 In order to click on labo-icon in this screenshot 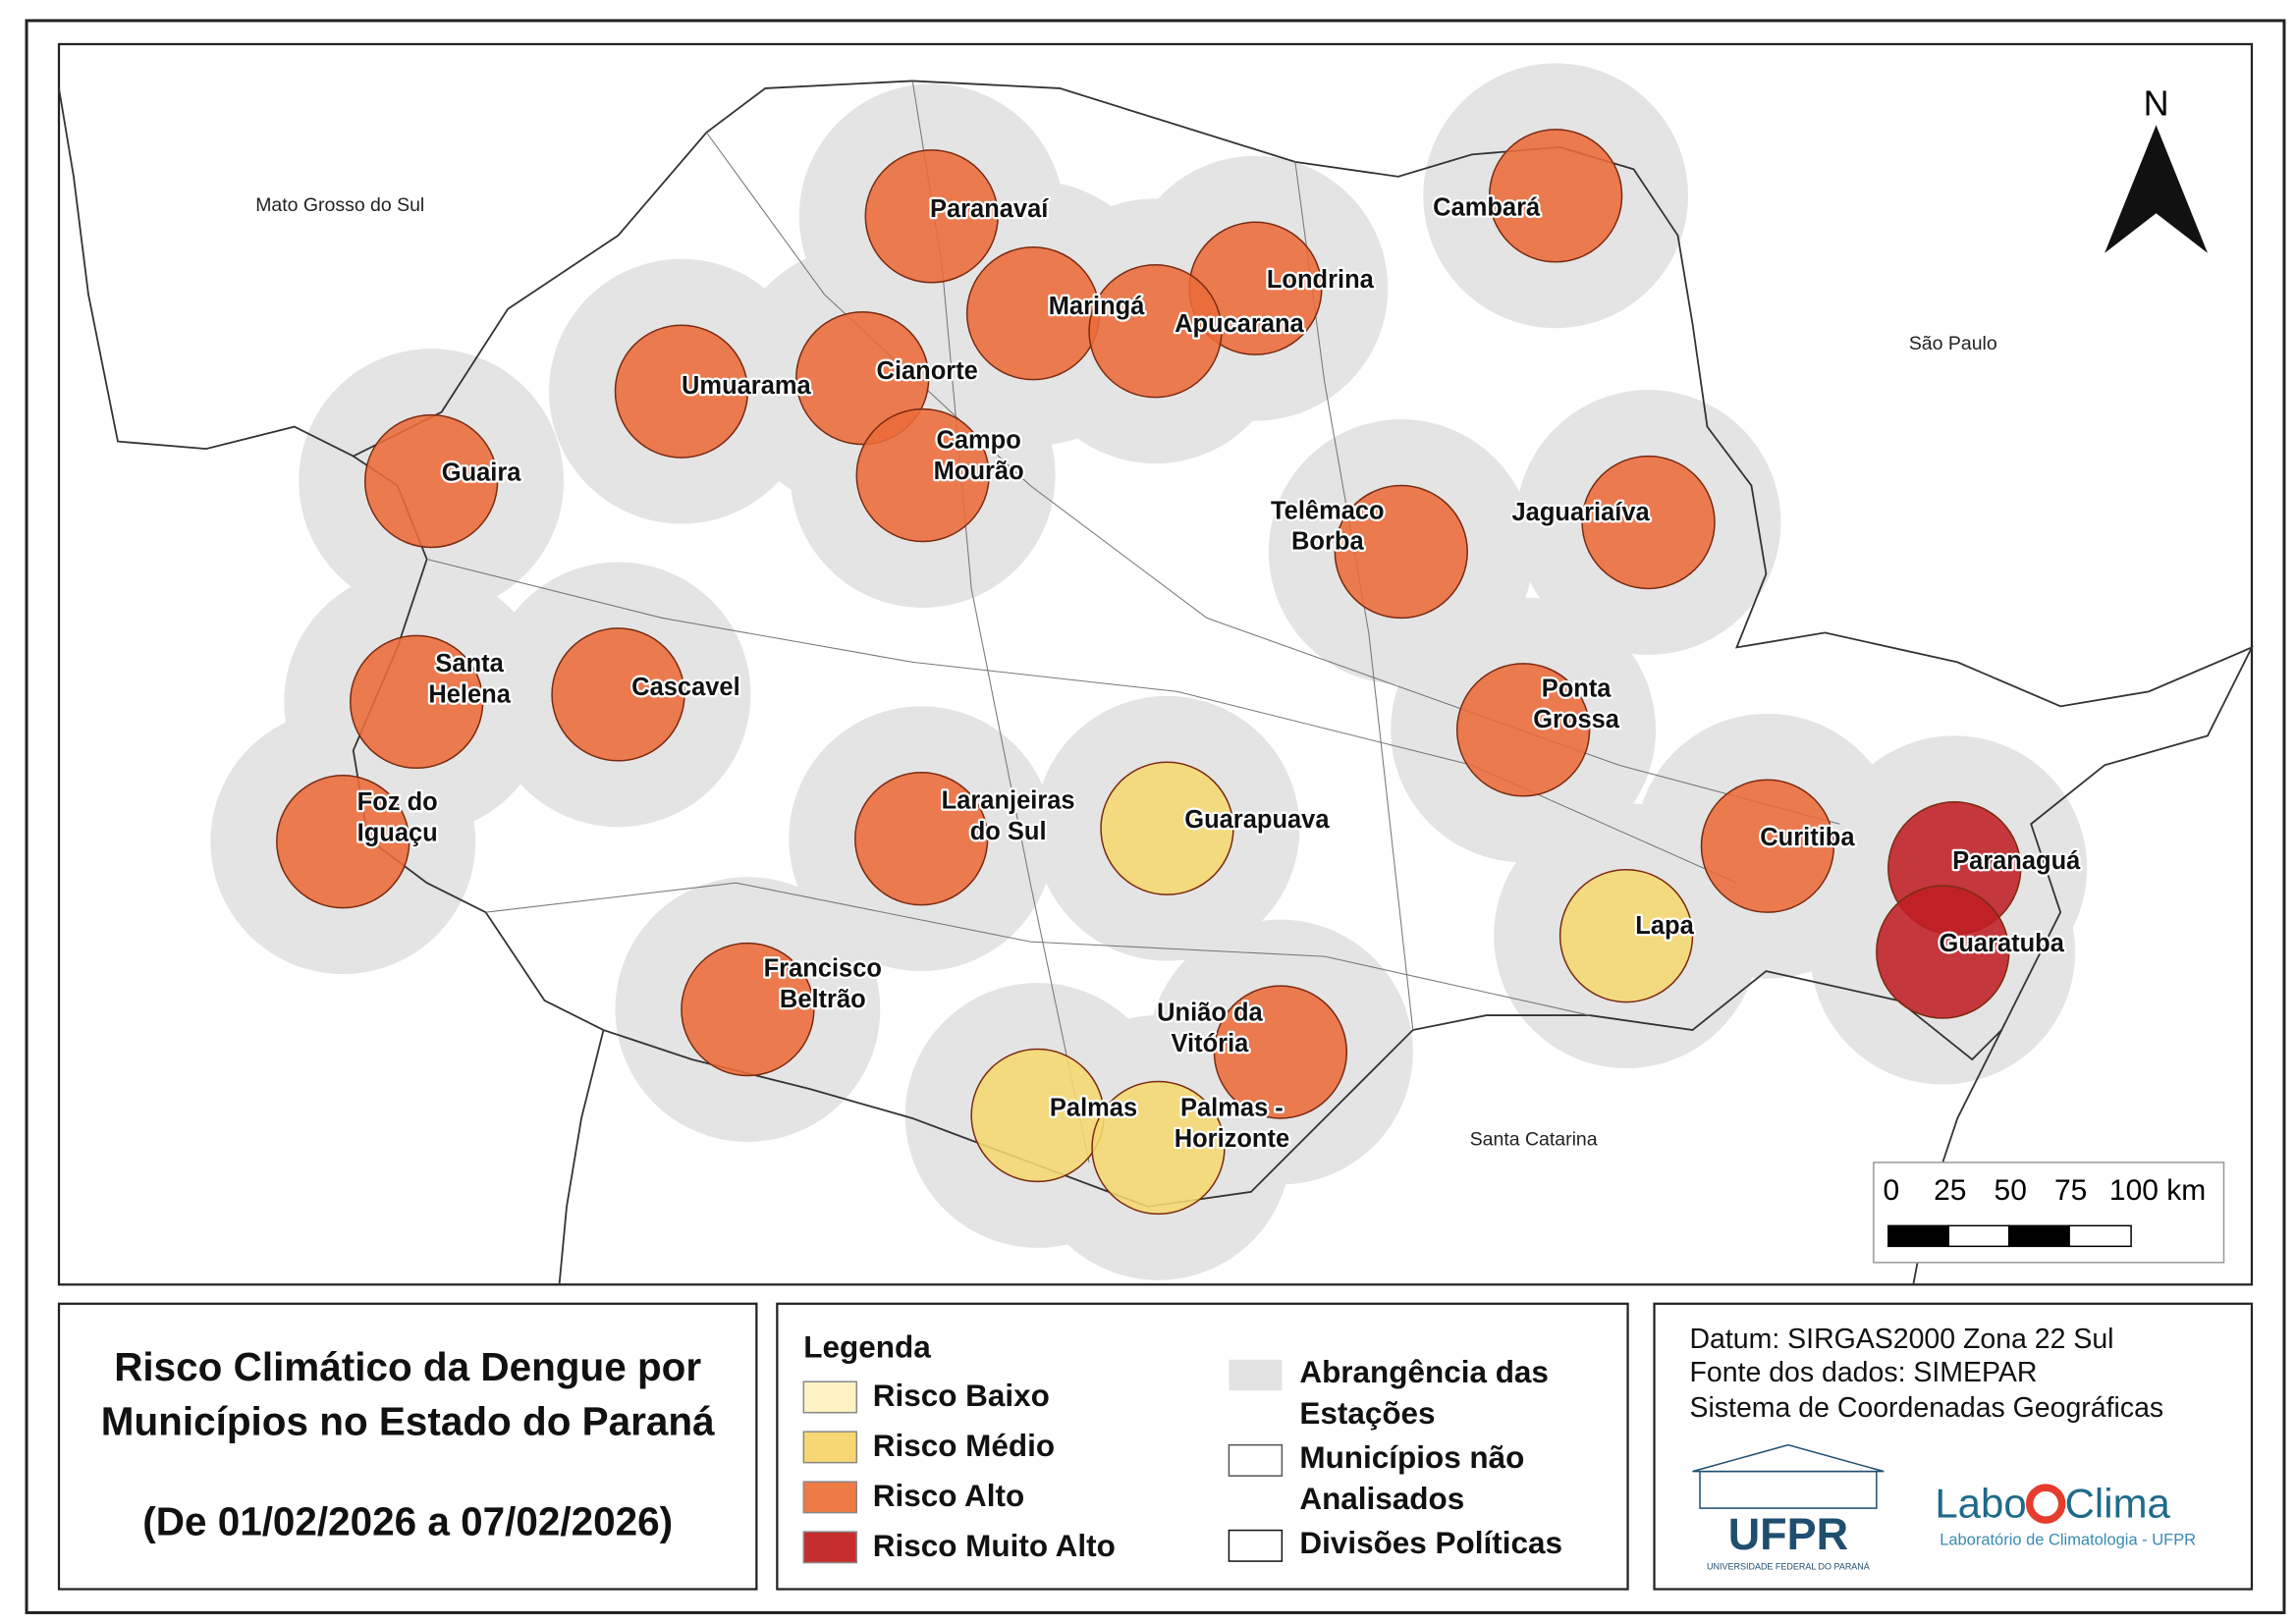, I will do `click(2046, 1504)`.